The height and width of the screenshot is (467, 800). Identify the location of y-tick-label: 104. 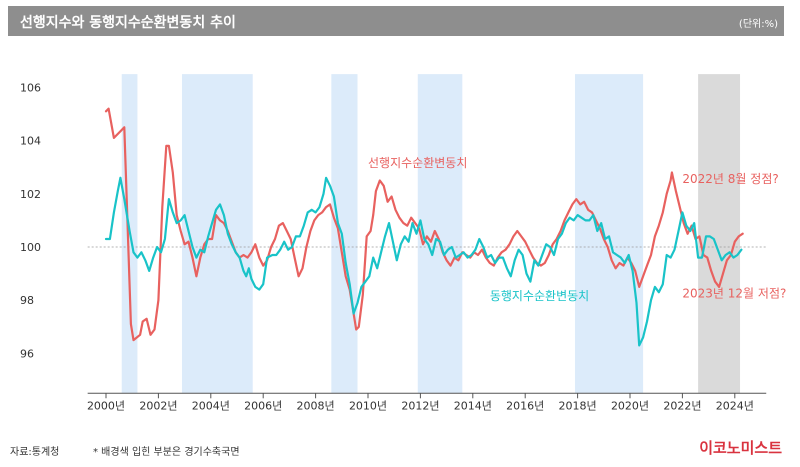
(30, 141).